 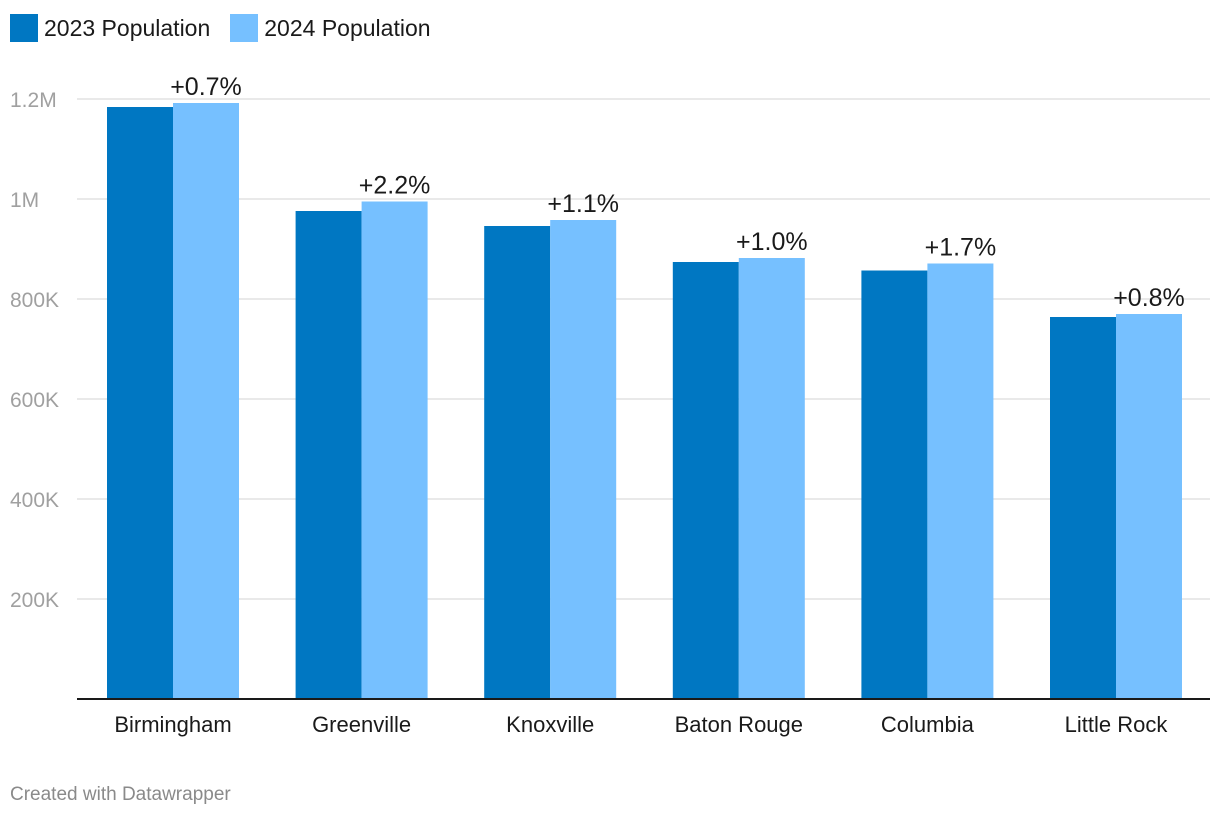 I want to click on change-label: +1.1%, so click(x=583, y=204).